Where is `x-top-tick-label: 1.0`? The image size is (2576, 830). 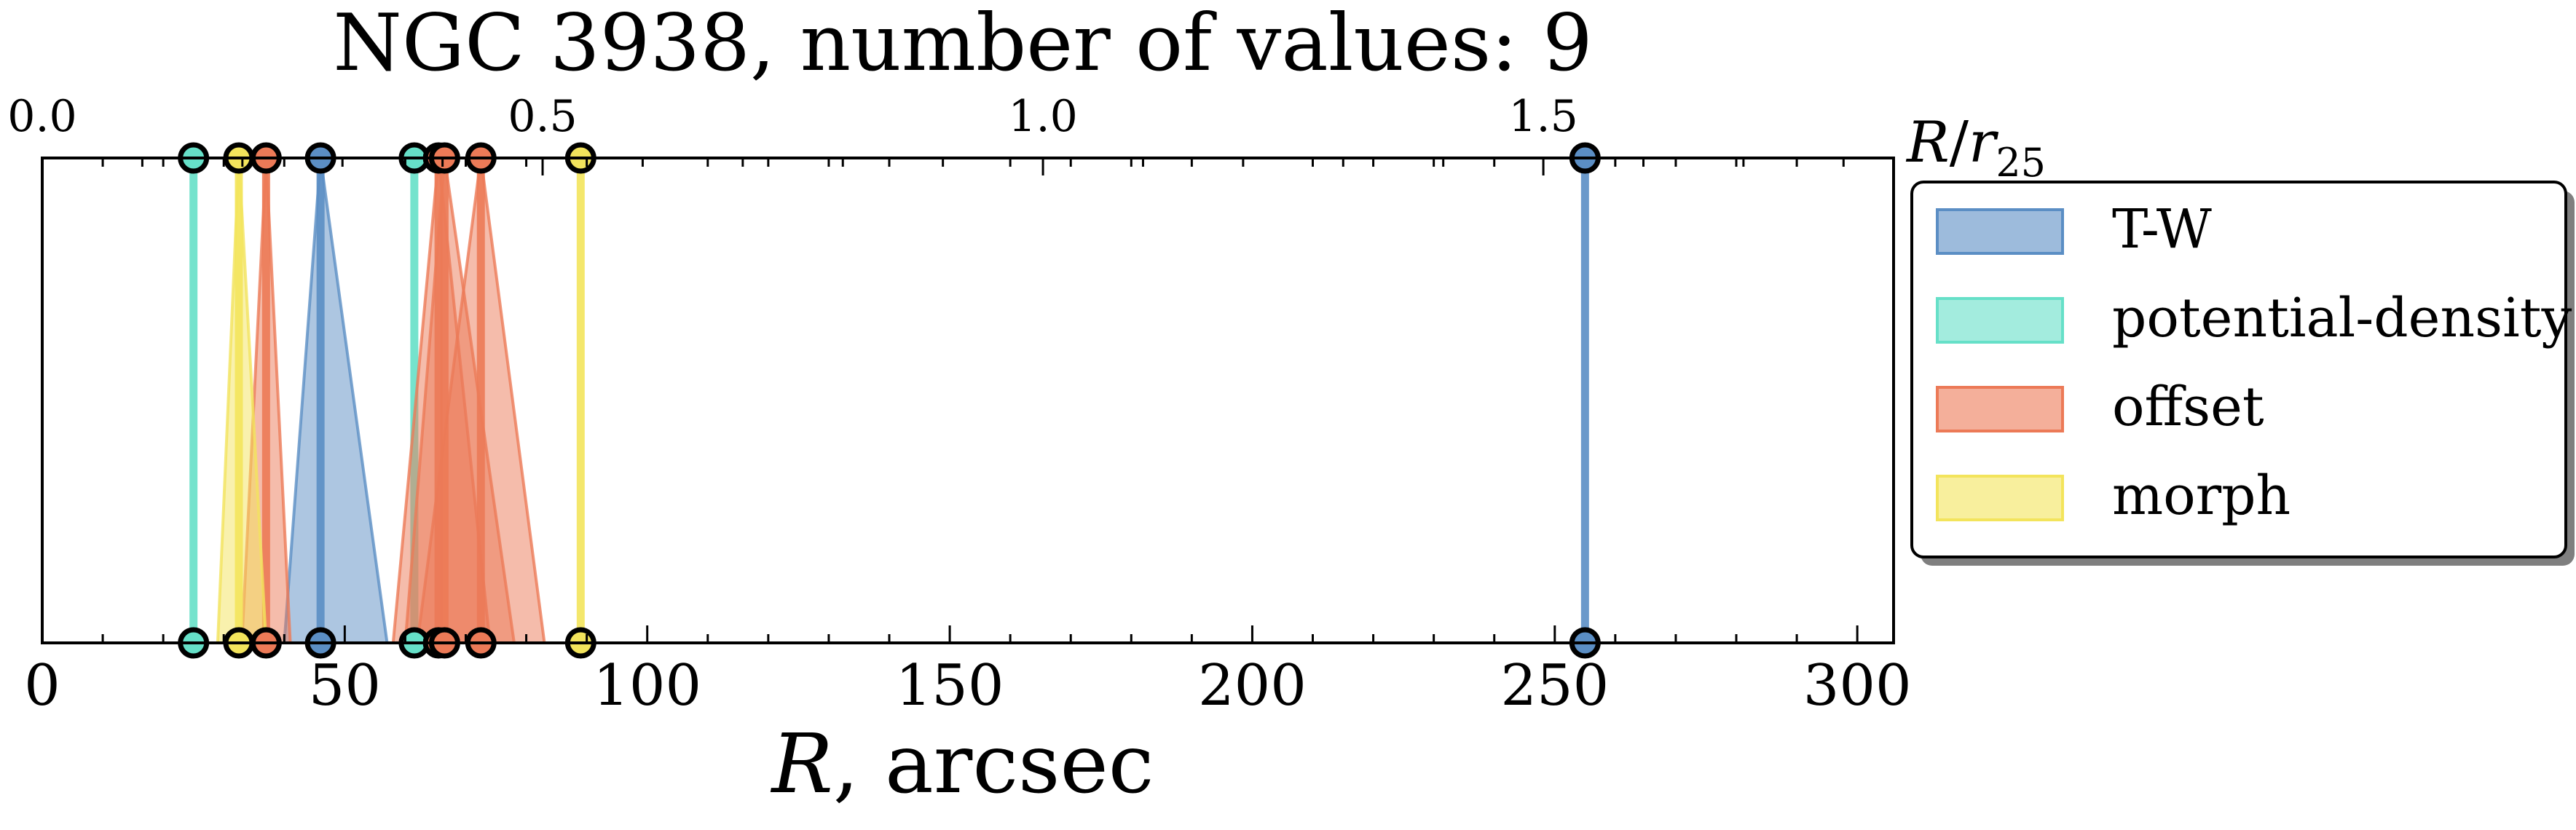
x-top-tick-label: 1.0 is located at coordinates (1042, 117).